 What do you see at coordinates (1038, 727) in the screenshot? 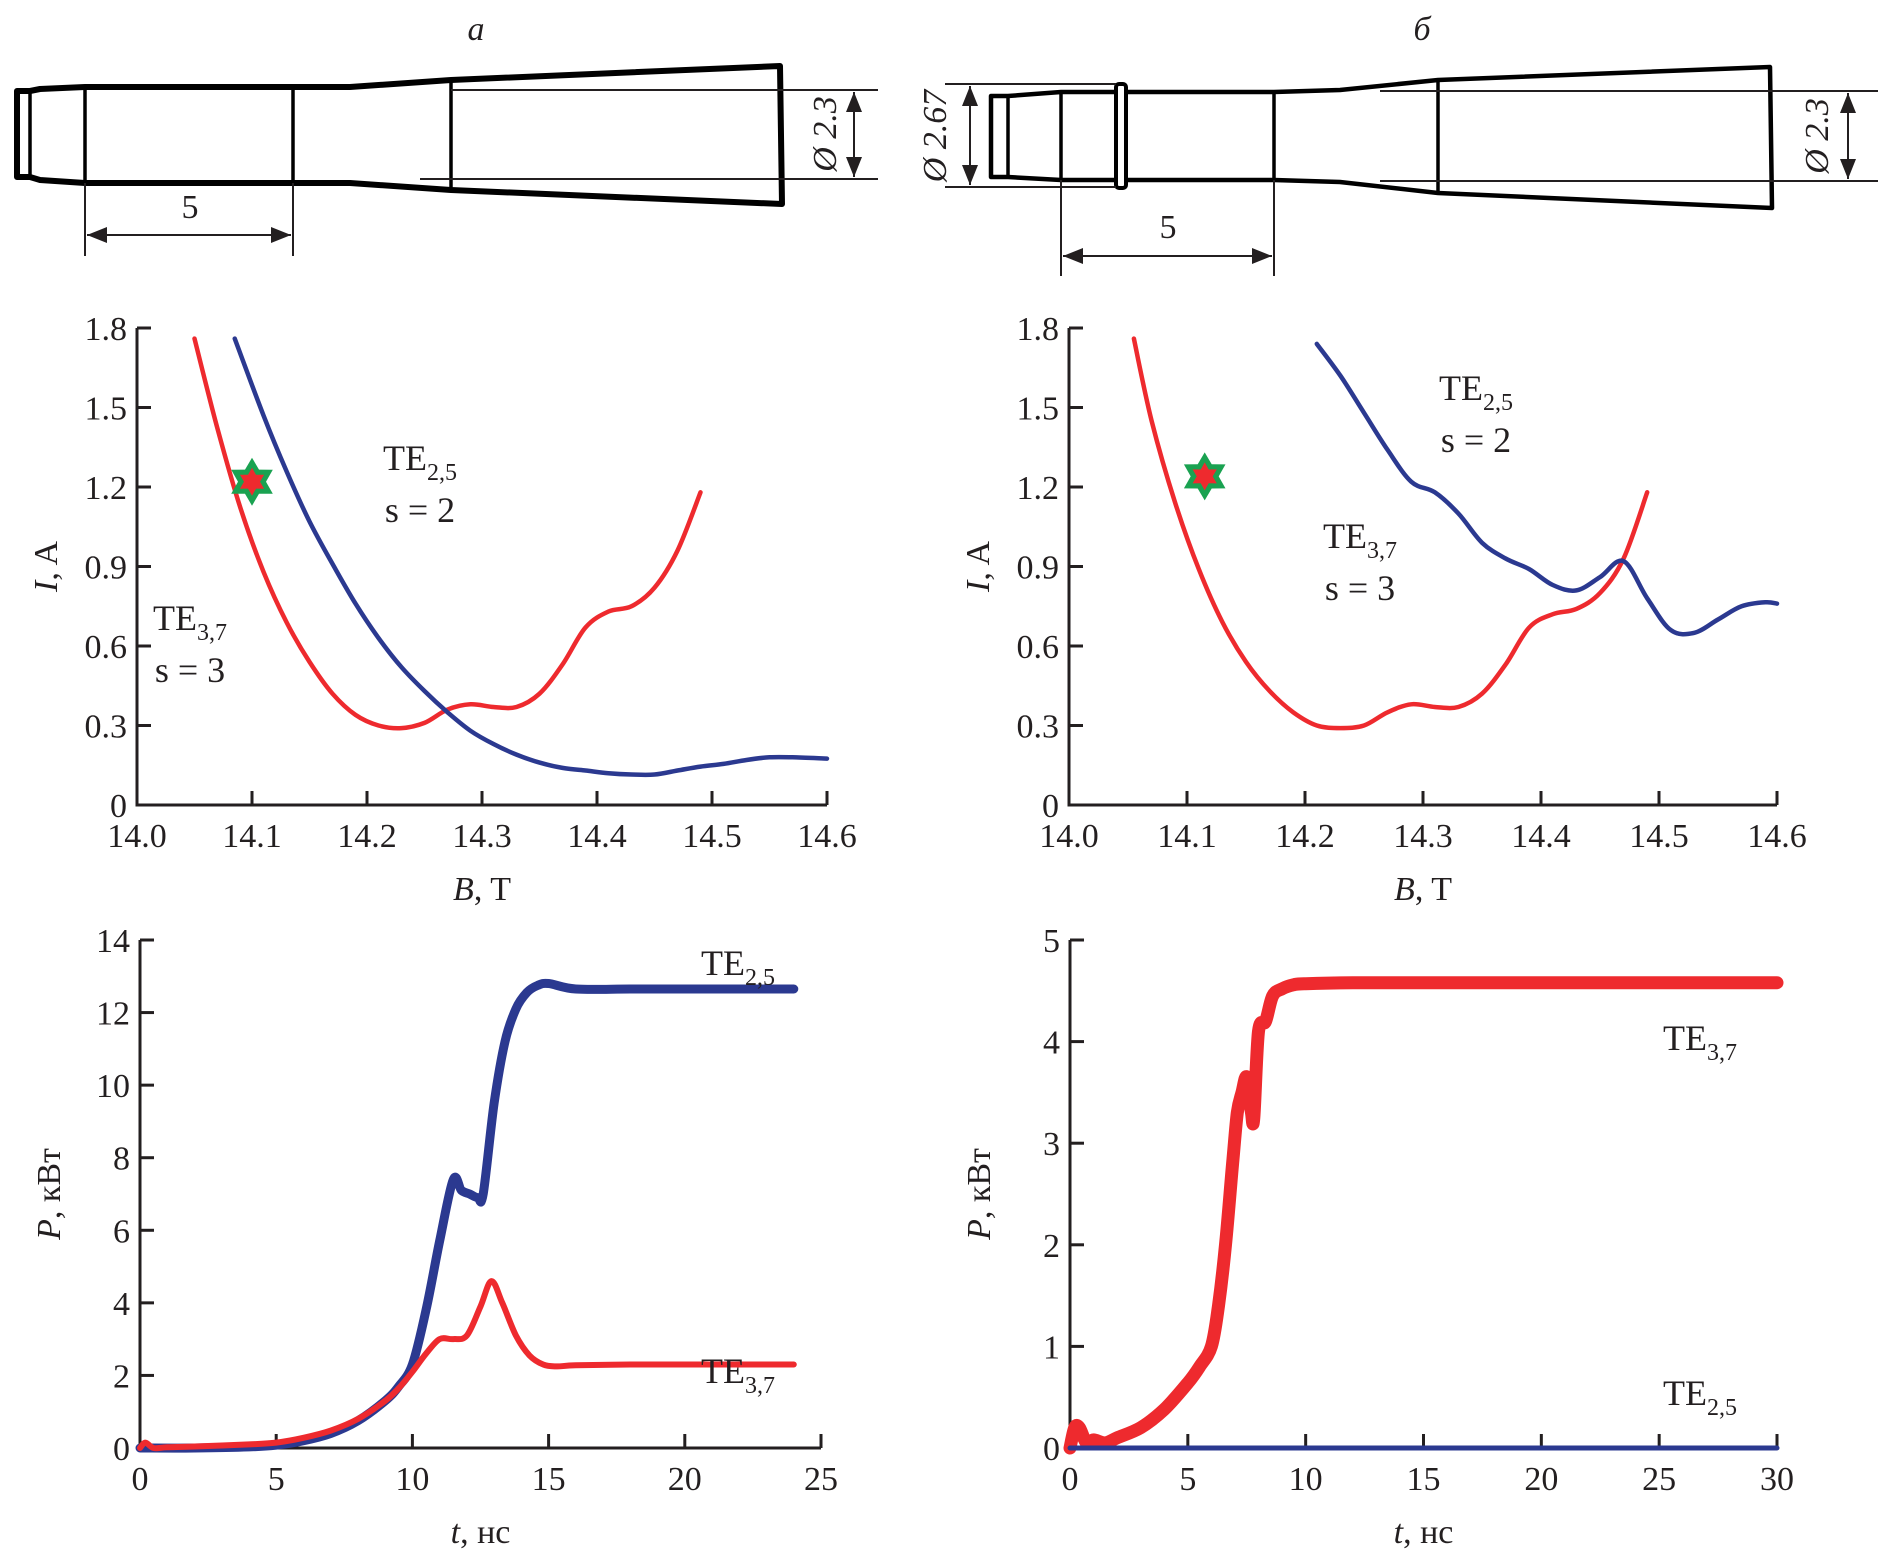
I see `y-tick-label: 0.3` at bounding box center [1038, 727].